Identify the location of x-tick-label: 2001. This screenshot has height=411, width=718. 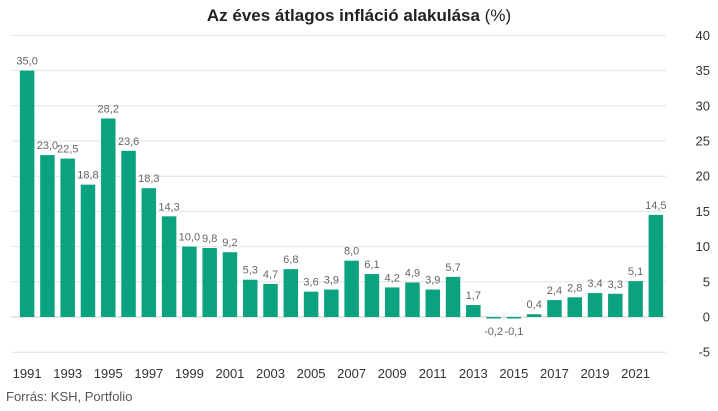
(229, 373).